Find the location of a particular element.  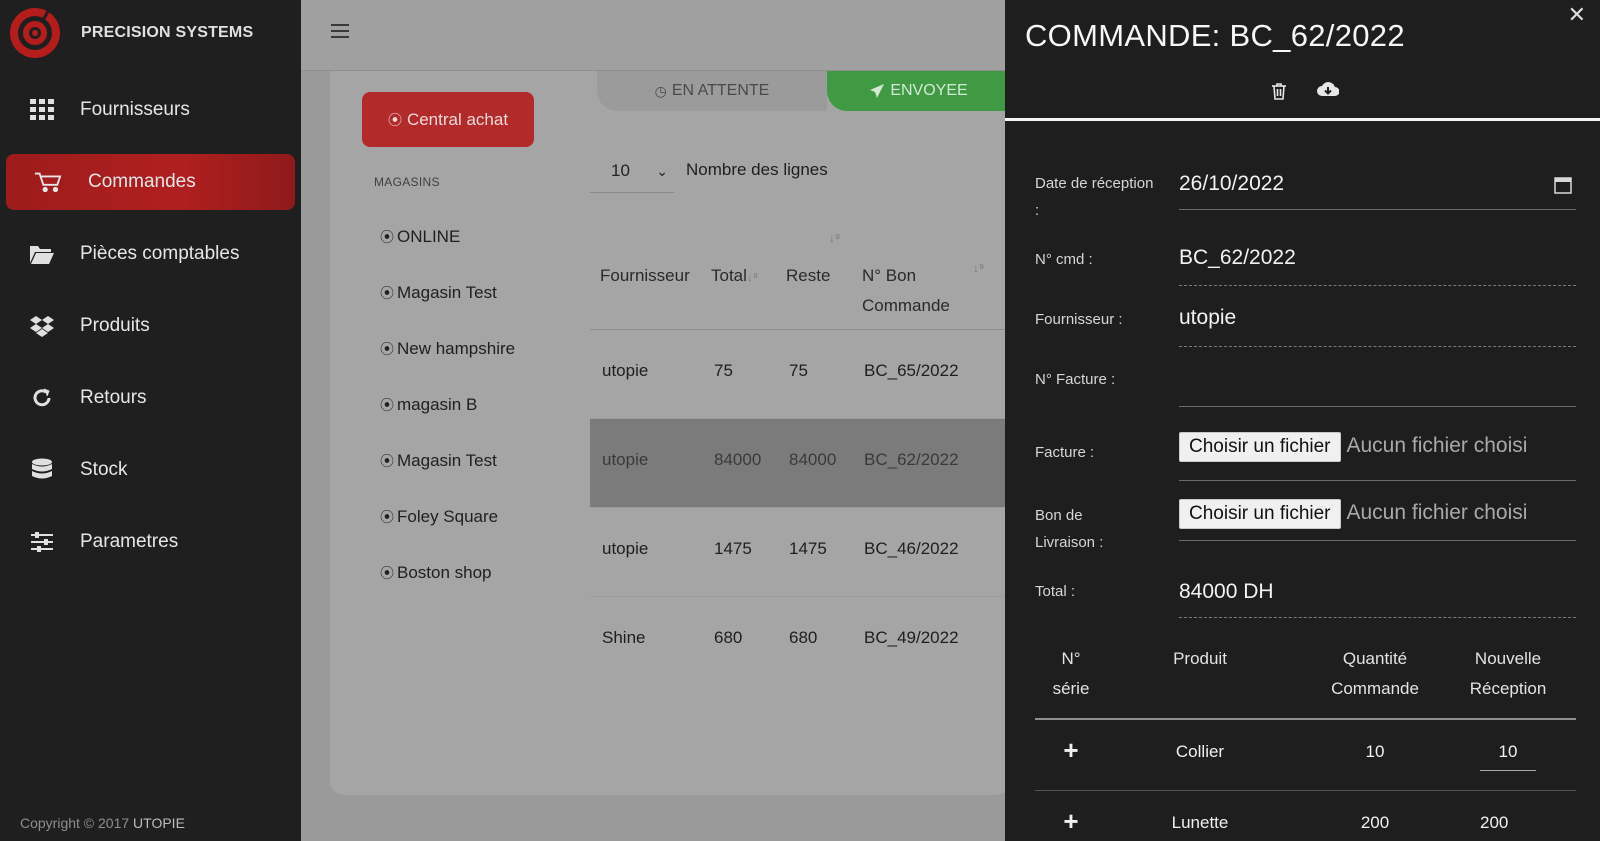

sidebar-item-parametres: Parametres is located at coordinates (150, 542).